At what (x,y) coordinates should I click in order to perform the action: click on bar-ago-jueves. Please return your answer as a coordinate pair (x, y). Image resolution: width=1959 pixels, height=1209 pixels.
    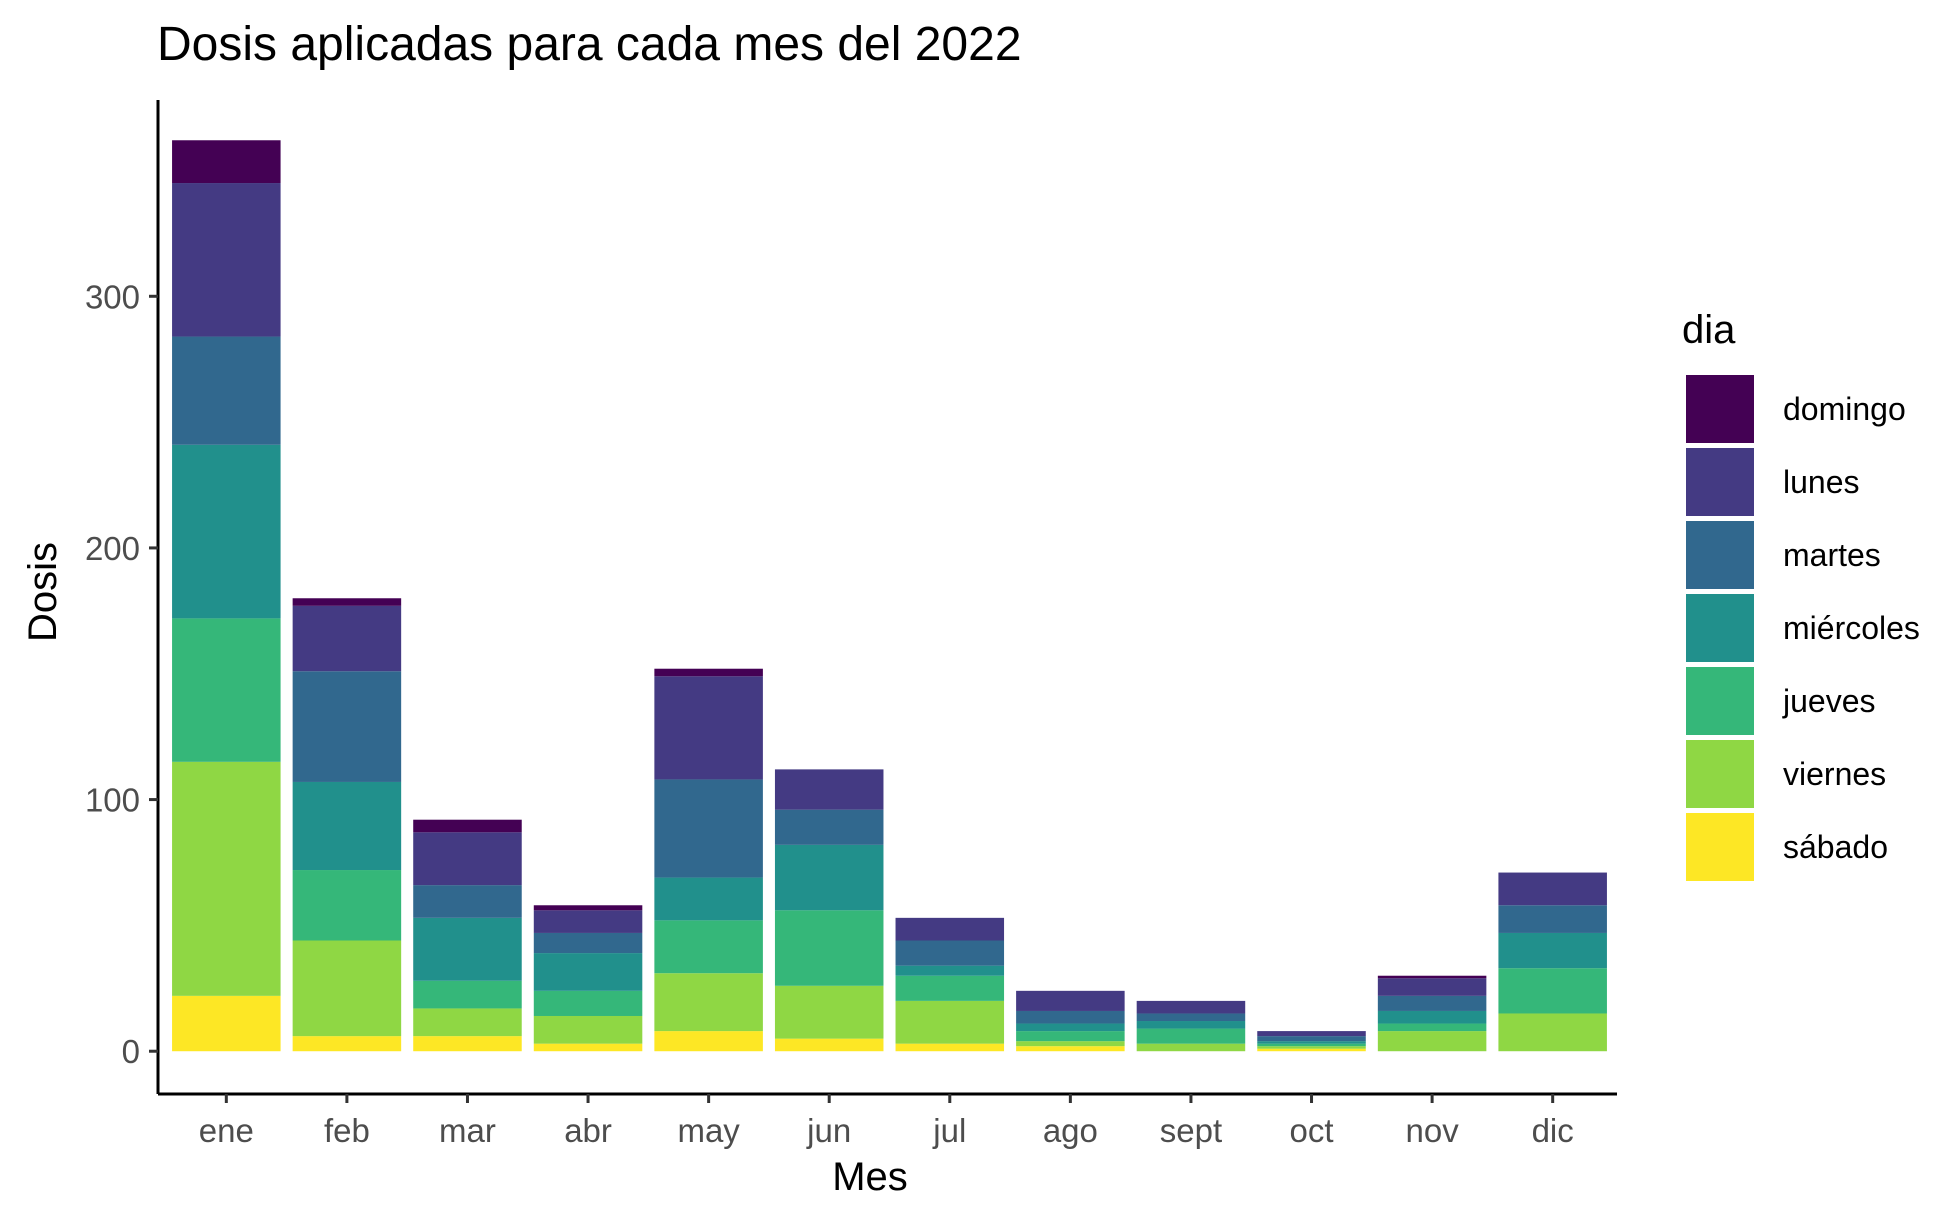
    Looking at the image, I should click on (1070, 1036).